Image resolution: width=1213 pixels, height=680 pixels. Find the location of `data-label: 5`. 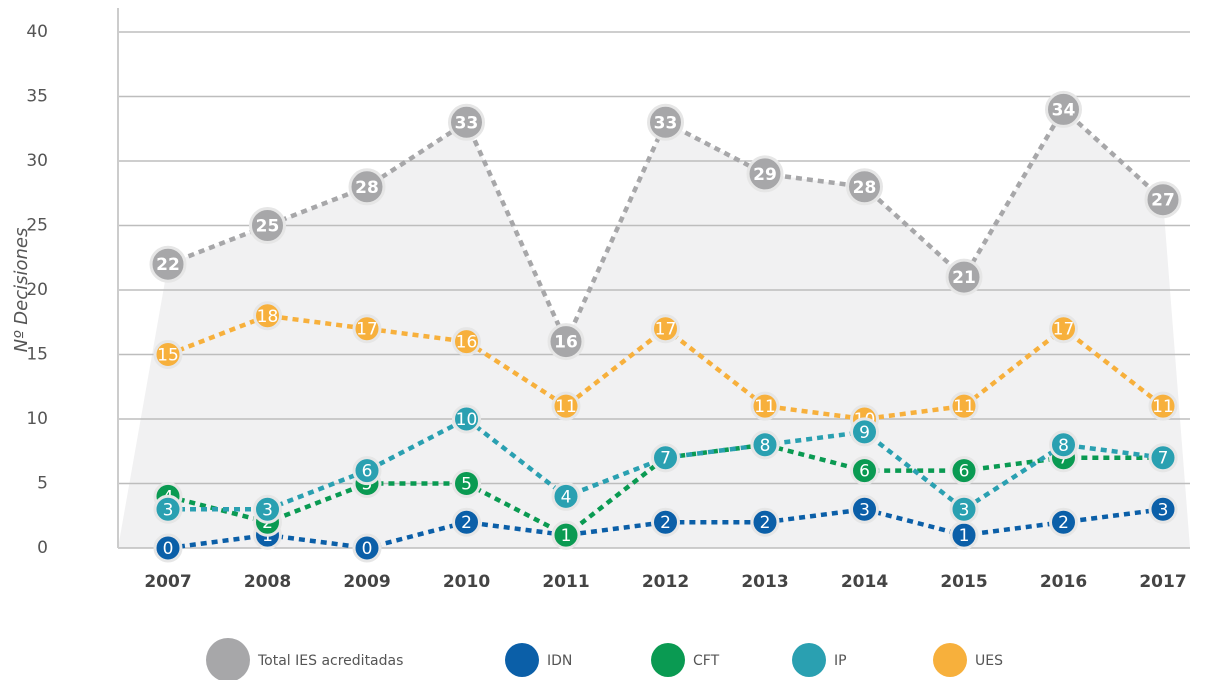

data-label: 5 is located at coordinates (466, 485).